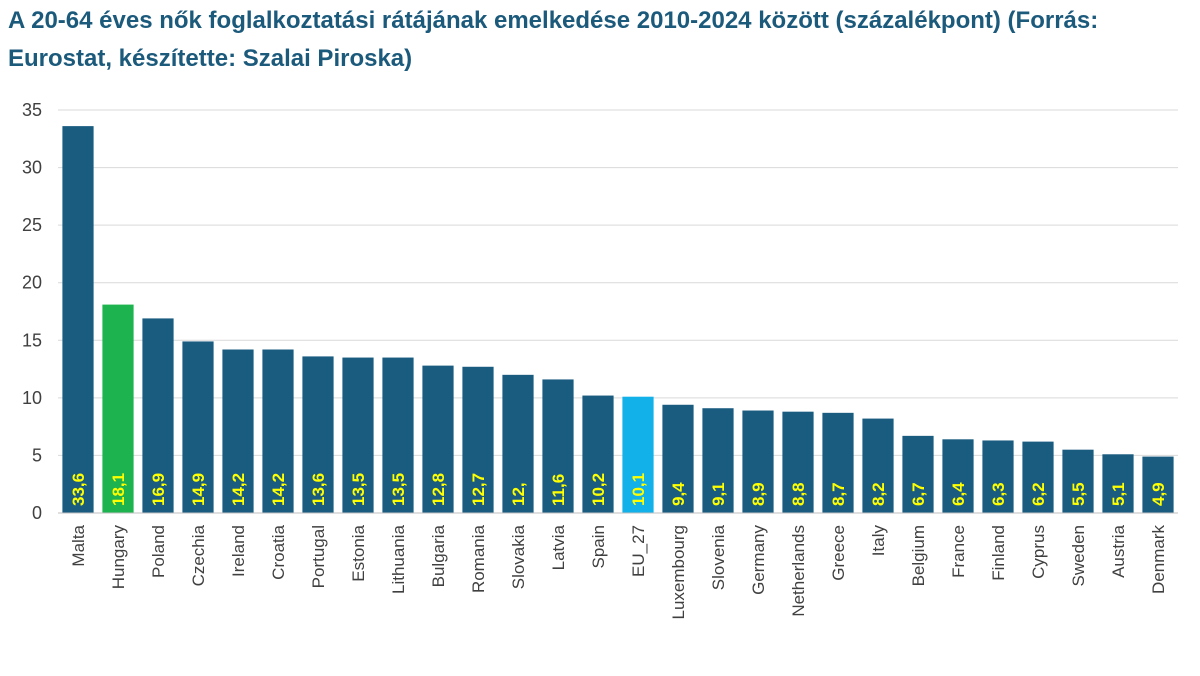  Describe the element at coordinates (1078, 494) in the screenshot. I see `data-label: 5,5` at that location.